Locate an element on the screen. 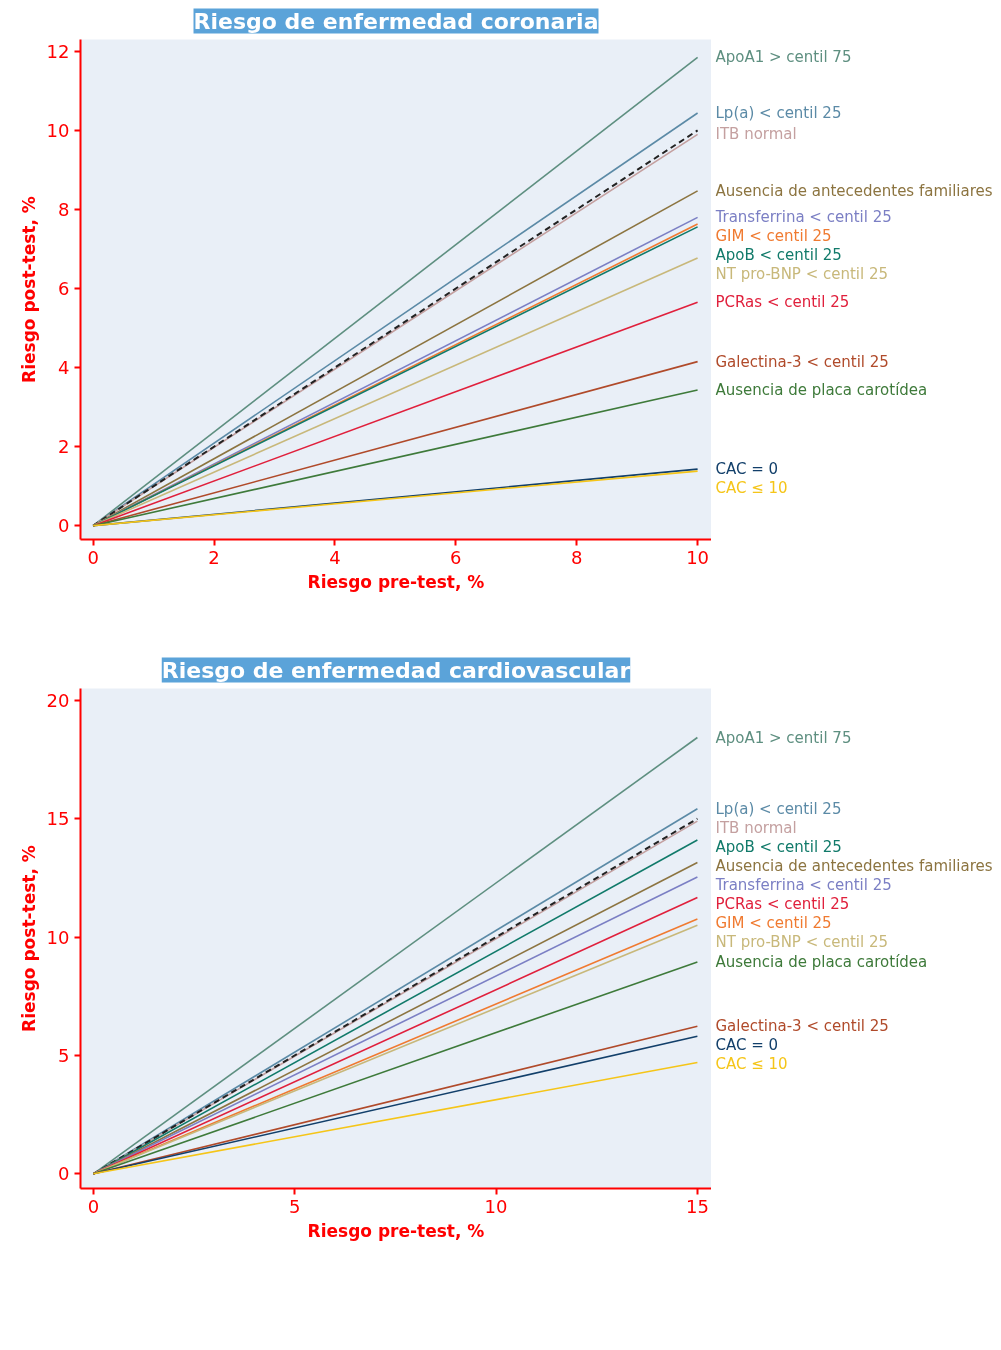  x-tick-label: 2 is located at coordinates (214, 557).